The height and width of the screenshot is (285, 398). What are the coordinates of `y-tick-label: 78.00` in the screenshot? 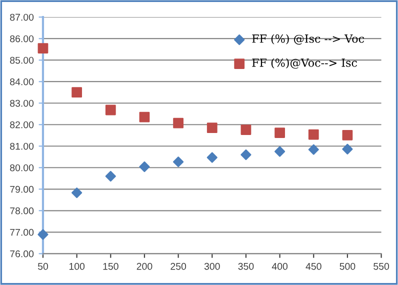 It's located at (22, 210).